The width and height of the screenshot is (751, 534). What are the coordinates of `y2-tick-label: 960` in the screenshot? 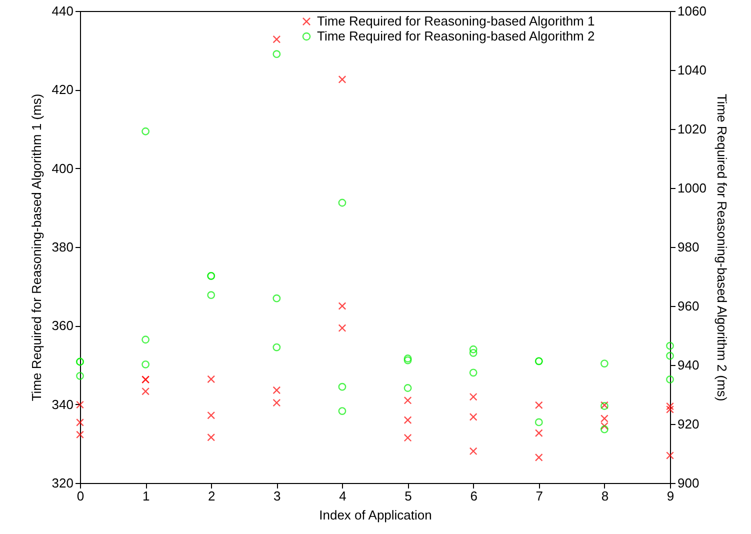 It's located at (689, 306).